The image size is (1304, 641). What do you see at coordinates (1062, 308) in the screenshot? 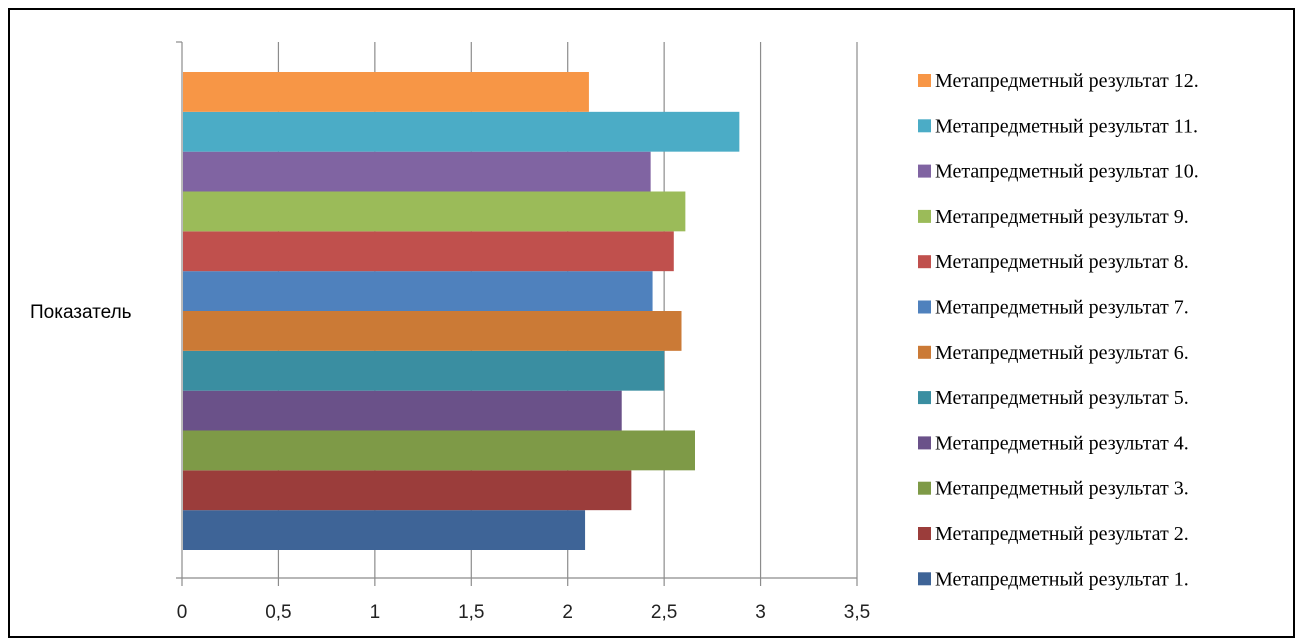
I see `legend-label: Метапредметный результат 7.` at bounding box center [1062, 308].